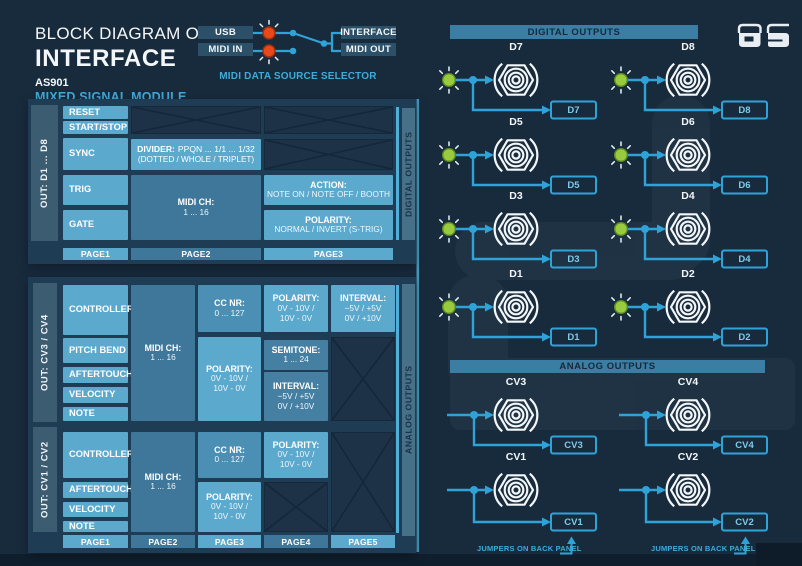 Image resolution: width=802 pixels, height=566 pixels. I want to click on output-unit-cv4, so click(693, 426).